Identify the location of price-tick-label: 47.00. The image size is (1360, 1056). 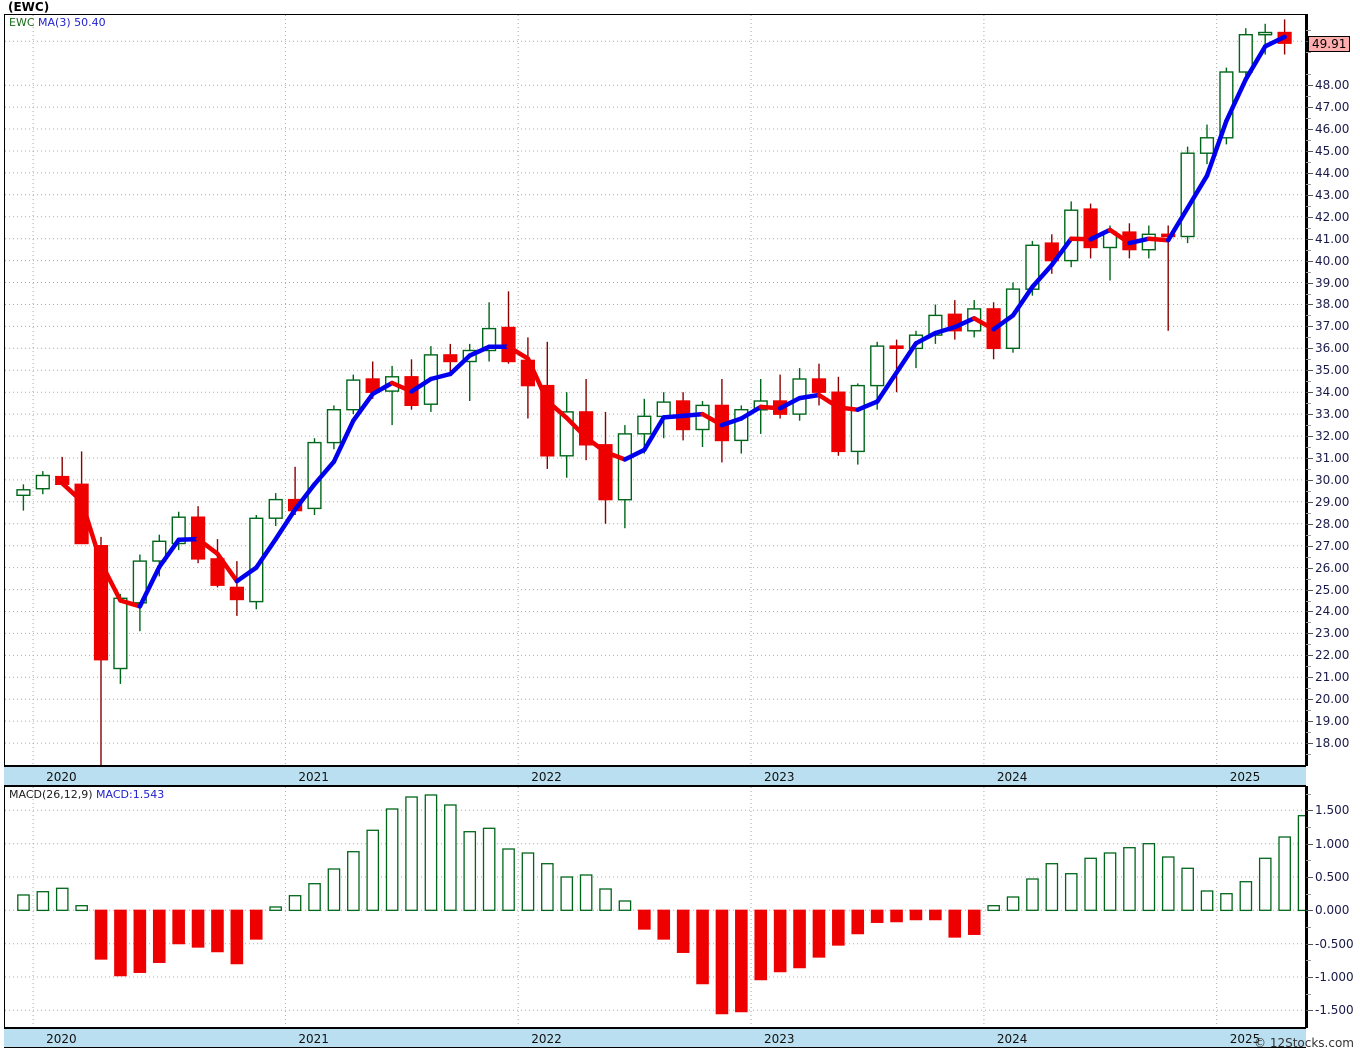
(1332, 107).